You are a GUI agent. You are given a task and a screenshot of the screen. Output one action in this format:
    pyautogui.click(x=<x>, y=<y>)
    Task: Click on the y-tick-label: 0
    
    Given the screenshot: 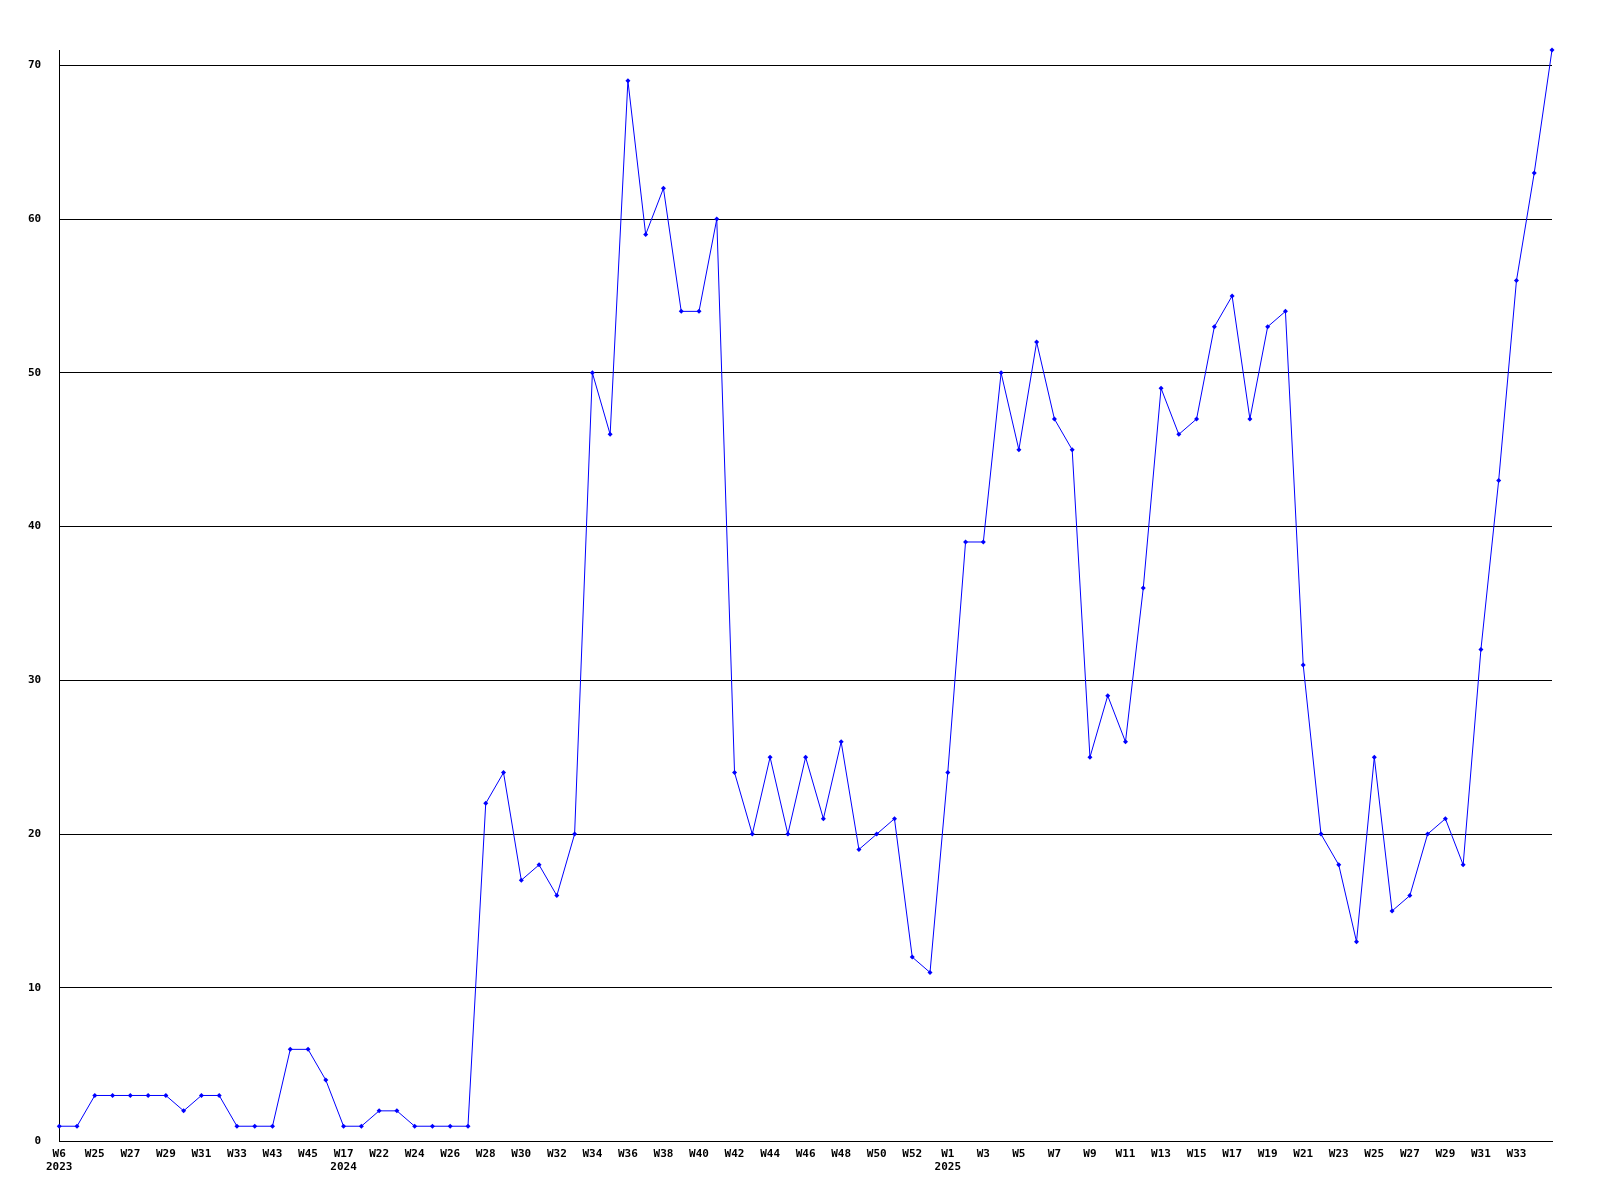 What is the action you would take?
    pyautogui.click(x=38, y=1141)
    